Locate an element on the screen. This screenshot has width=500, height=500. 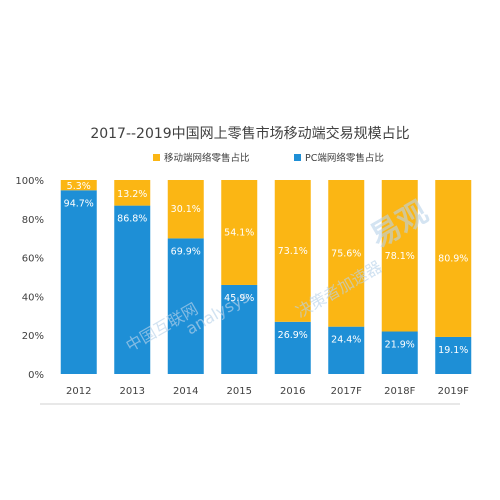
y-tick-label: 20% is located at coordinates (33, 336).